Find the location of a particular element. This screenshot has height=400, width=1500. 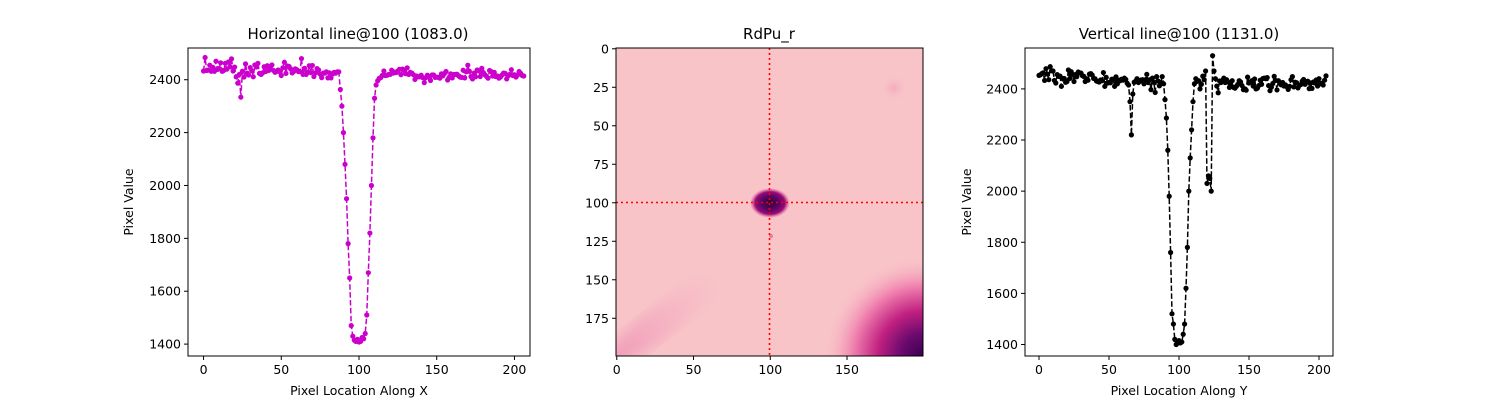

image-title: RdPu_r is located at coordinates (769, 34).